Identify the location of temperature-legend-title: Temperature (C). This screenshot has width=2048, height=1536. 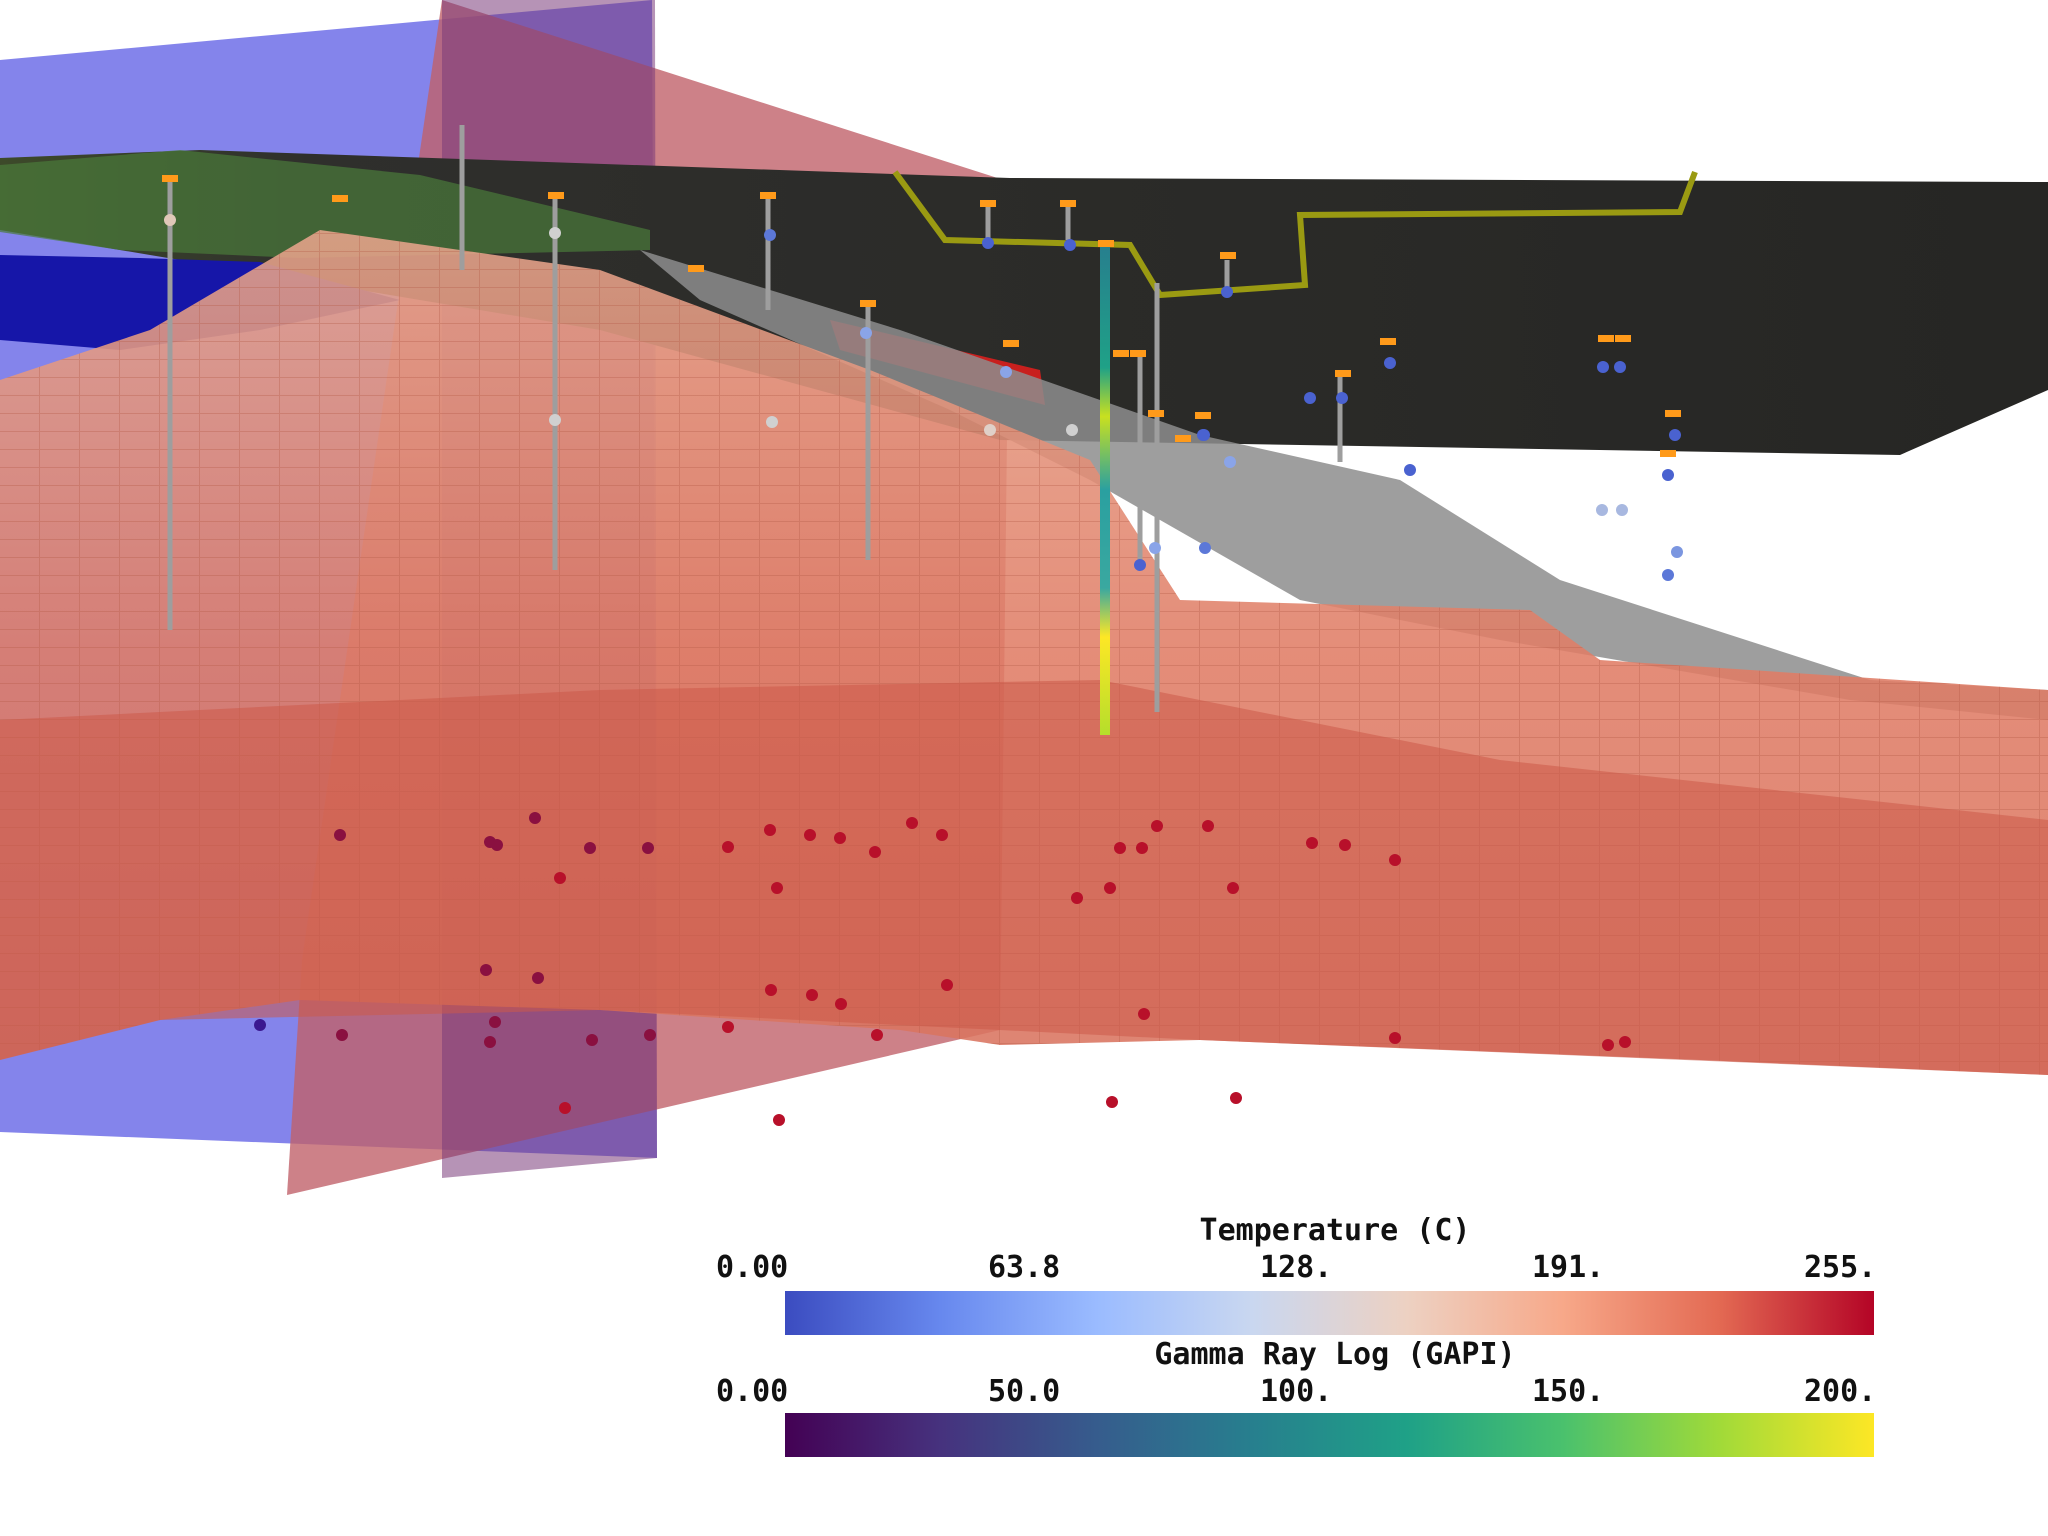
(1335, 1230).